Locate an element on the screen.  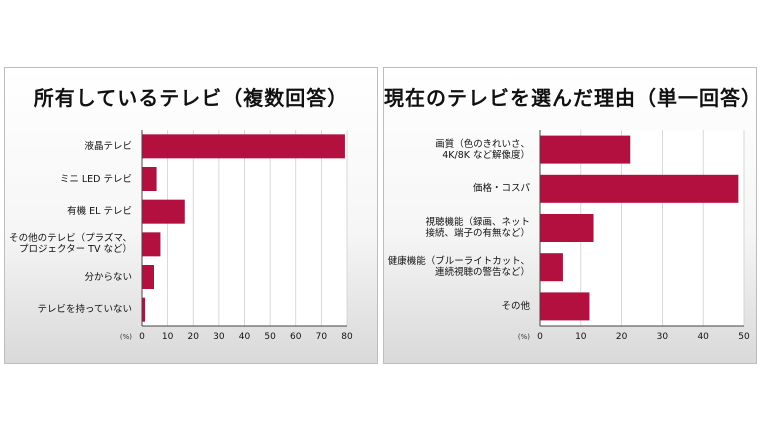
category-label: 有機 EL テレビ is located at coordinates (99, 212).